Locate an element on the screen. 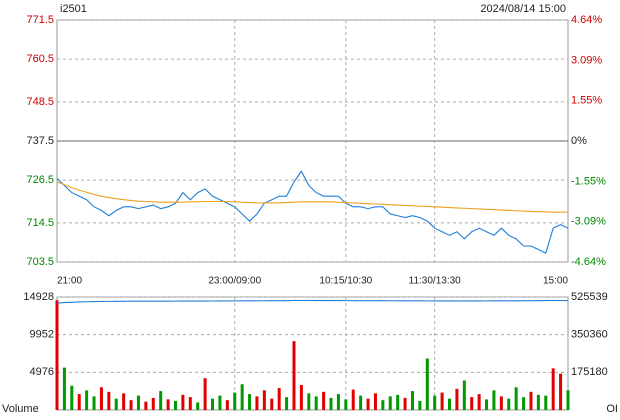  y-tick-label: 771.5 is located at coordinates (40, 20).